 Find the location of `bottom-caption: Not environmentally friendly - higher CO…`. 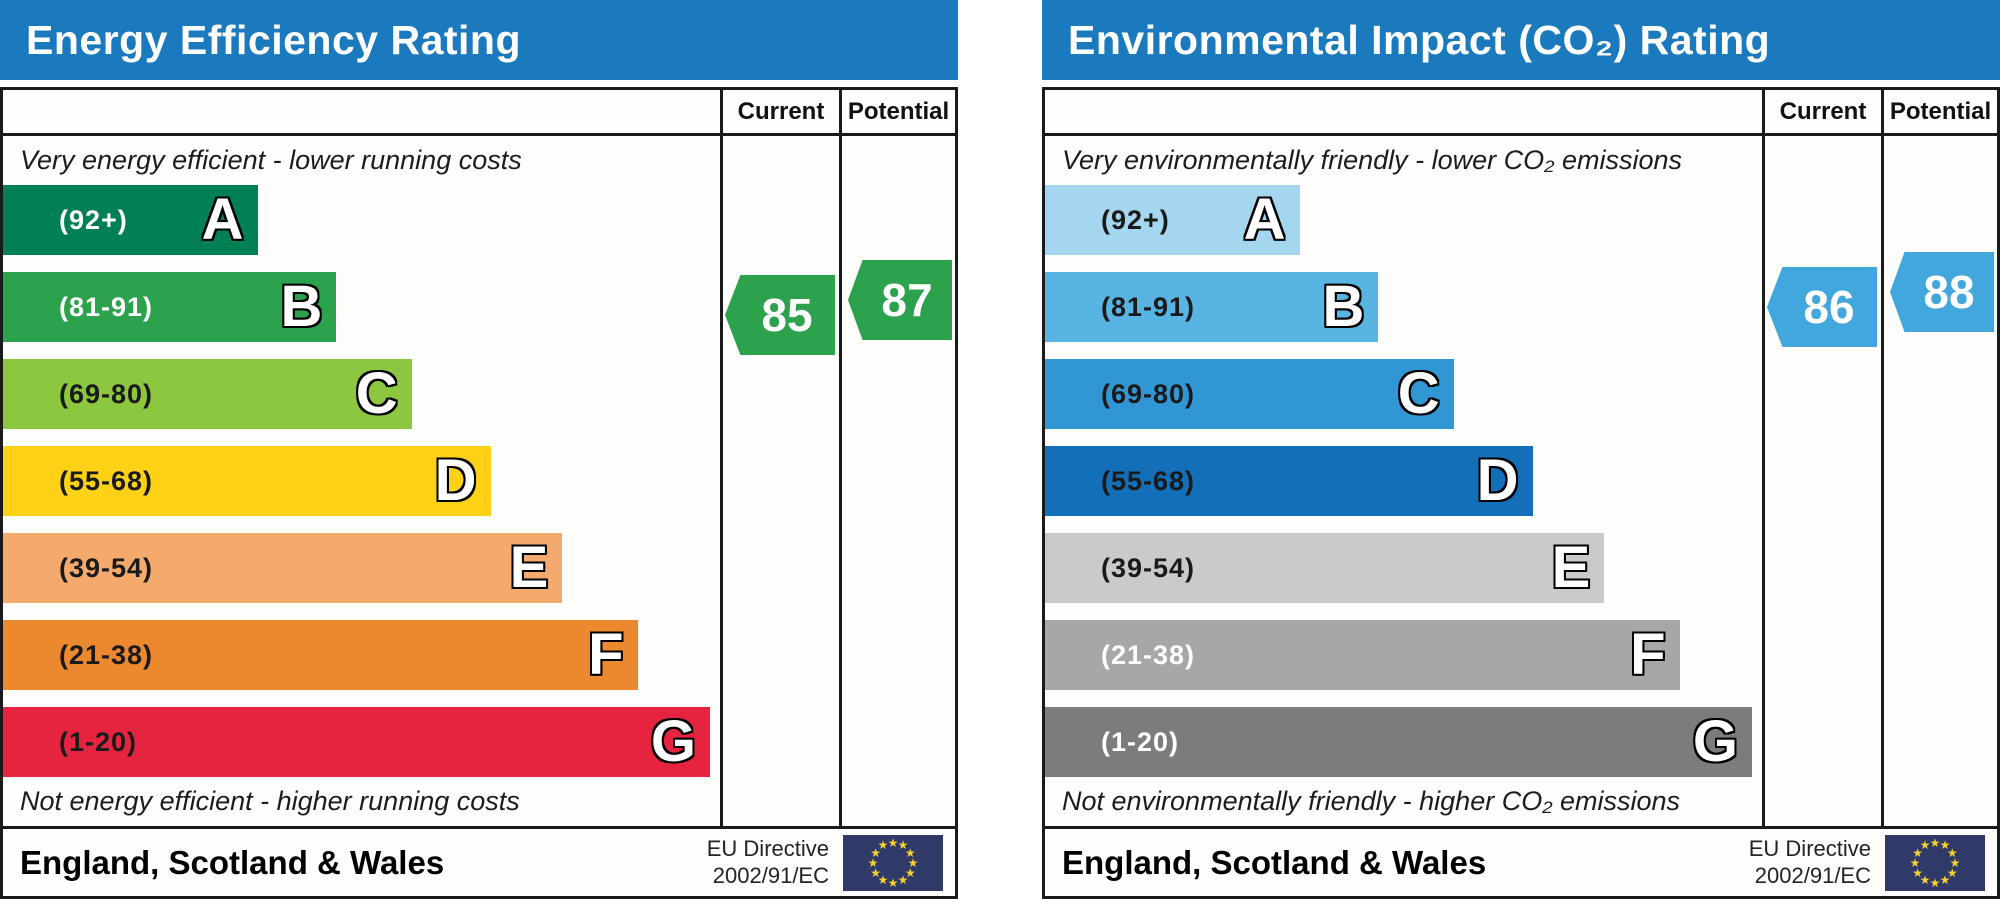

bottom-caption: Not environmentally friendly - higher CO… is located at coordinates (1371, 801).